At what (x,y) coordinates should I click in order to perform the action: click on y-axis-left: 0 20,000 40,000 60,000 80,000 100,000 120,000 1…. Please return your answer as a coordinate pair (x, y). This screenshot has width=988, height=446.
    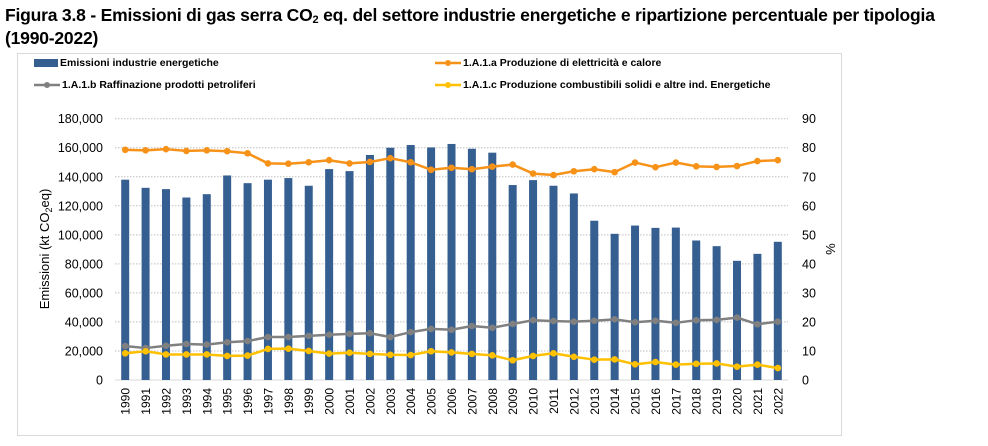
    Looking at the image, I should click on (80, 249).